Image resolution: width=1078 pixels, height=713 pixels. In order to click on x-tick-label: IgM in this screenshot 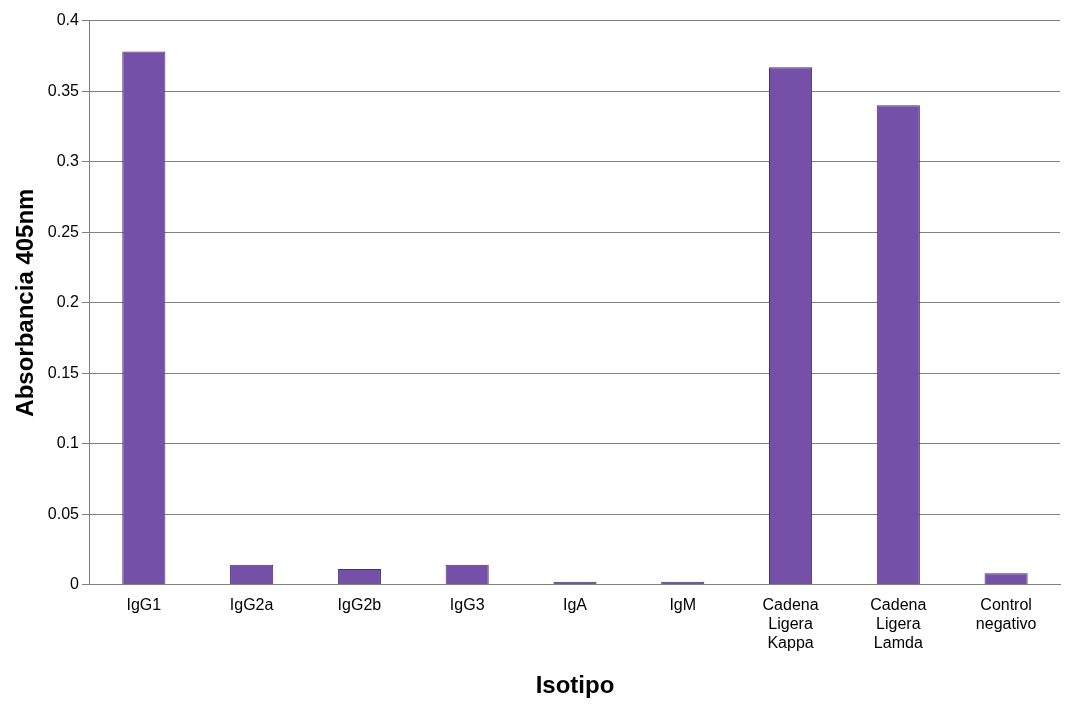, I will do `click(683, 604)`.